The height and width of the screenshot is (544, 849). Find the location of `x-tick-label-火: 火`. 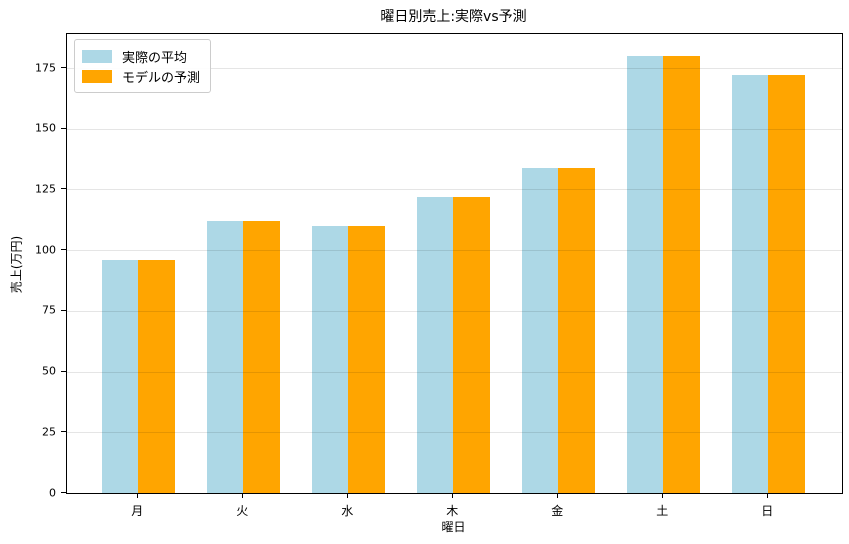

x-tick-label-火: 火 is located at coordinates (242, 511).